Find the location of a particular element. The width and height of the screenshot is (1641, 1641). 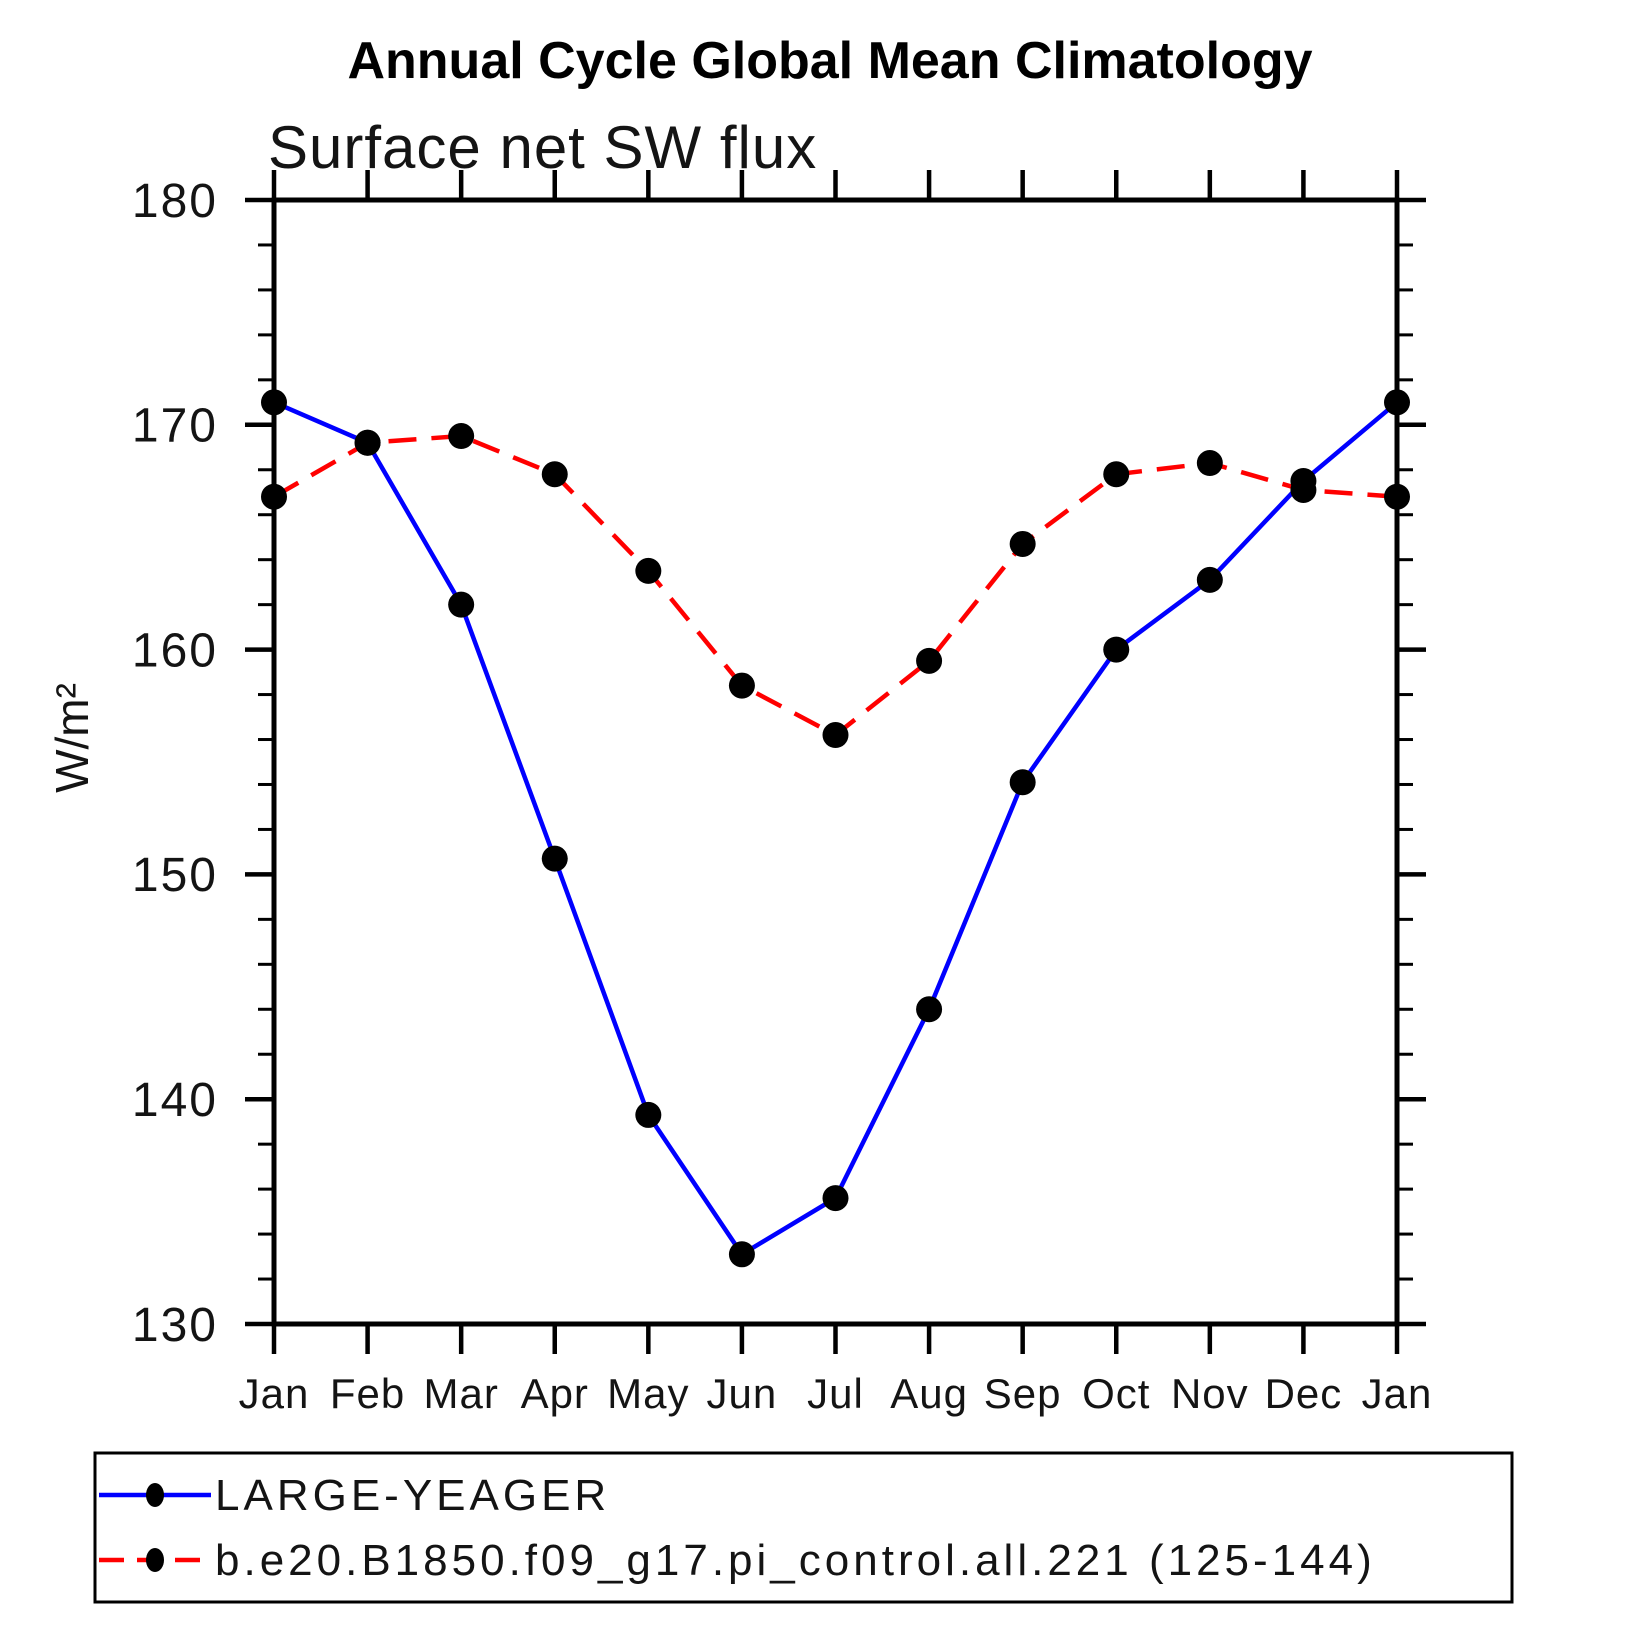

y-tick-label: 180 is located at coordinates (175, 201).